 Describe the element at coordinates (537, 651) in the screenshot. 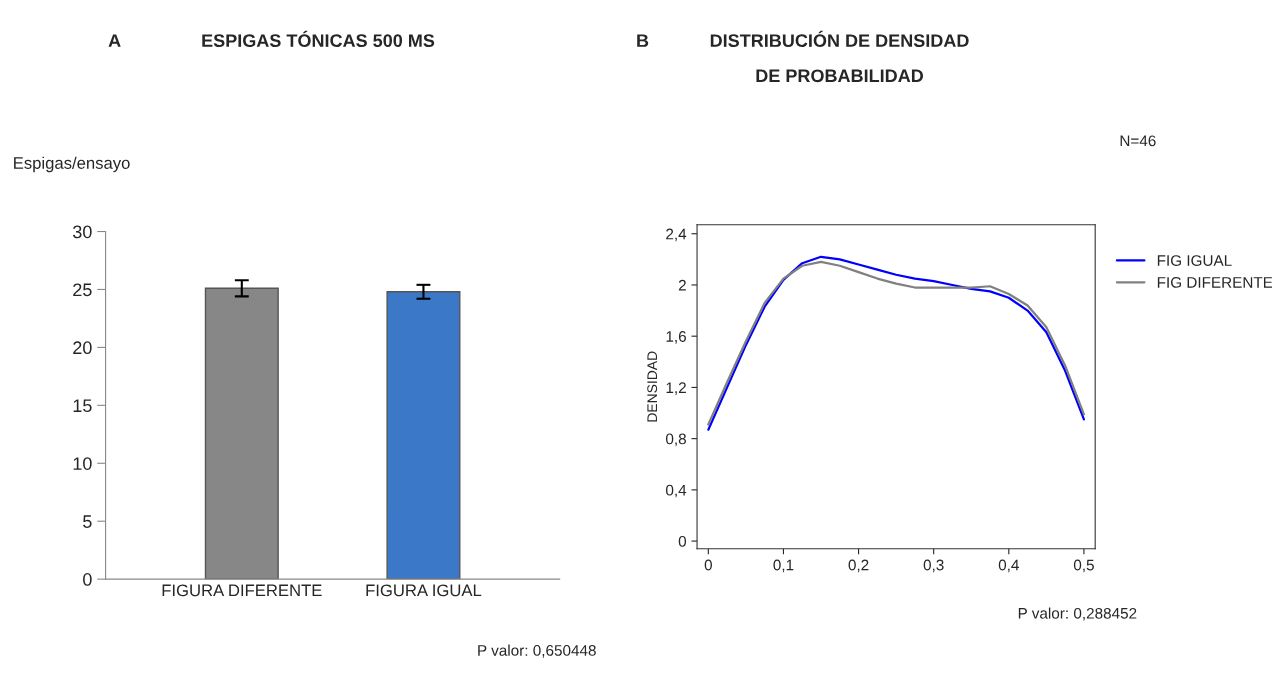

I see `text: P valor: 0,650448` at that location.